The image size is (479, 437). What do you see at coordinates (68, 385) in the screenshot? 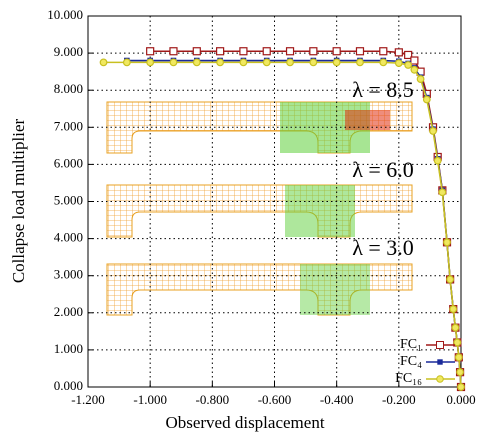
I see `y-tick-label: 0.000` at bounding box center [68, 385].